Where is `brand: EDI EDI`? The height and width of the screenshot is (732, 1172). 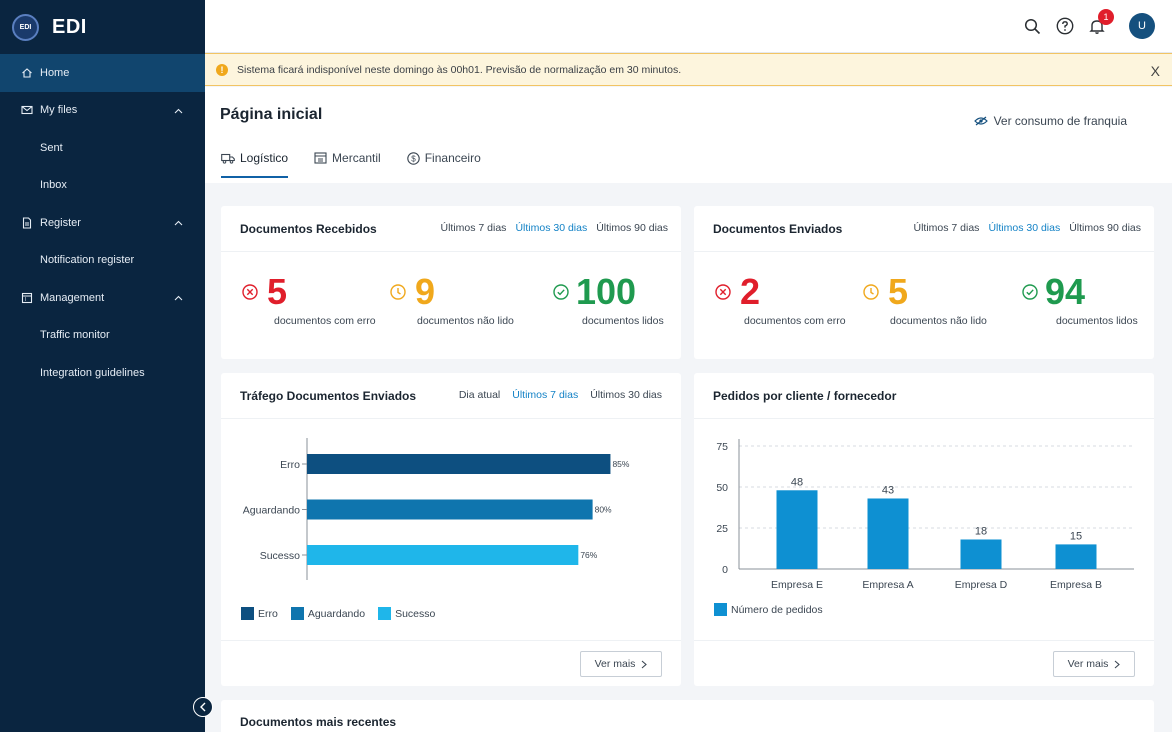 brand: EDI EDI is located at coordinates (102, 27).